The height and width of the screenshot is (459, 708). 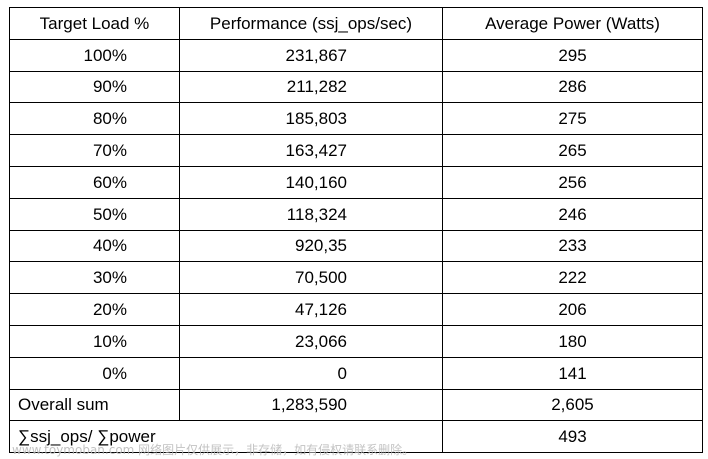 I want to click on header-target-load: Target Load %, so click(x=94, y=23).